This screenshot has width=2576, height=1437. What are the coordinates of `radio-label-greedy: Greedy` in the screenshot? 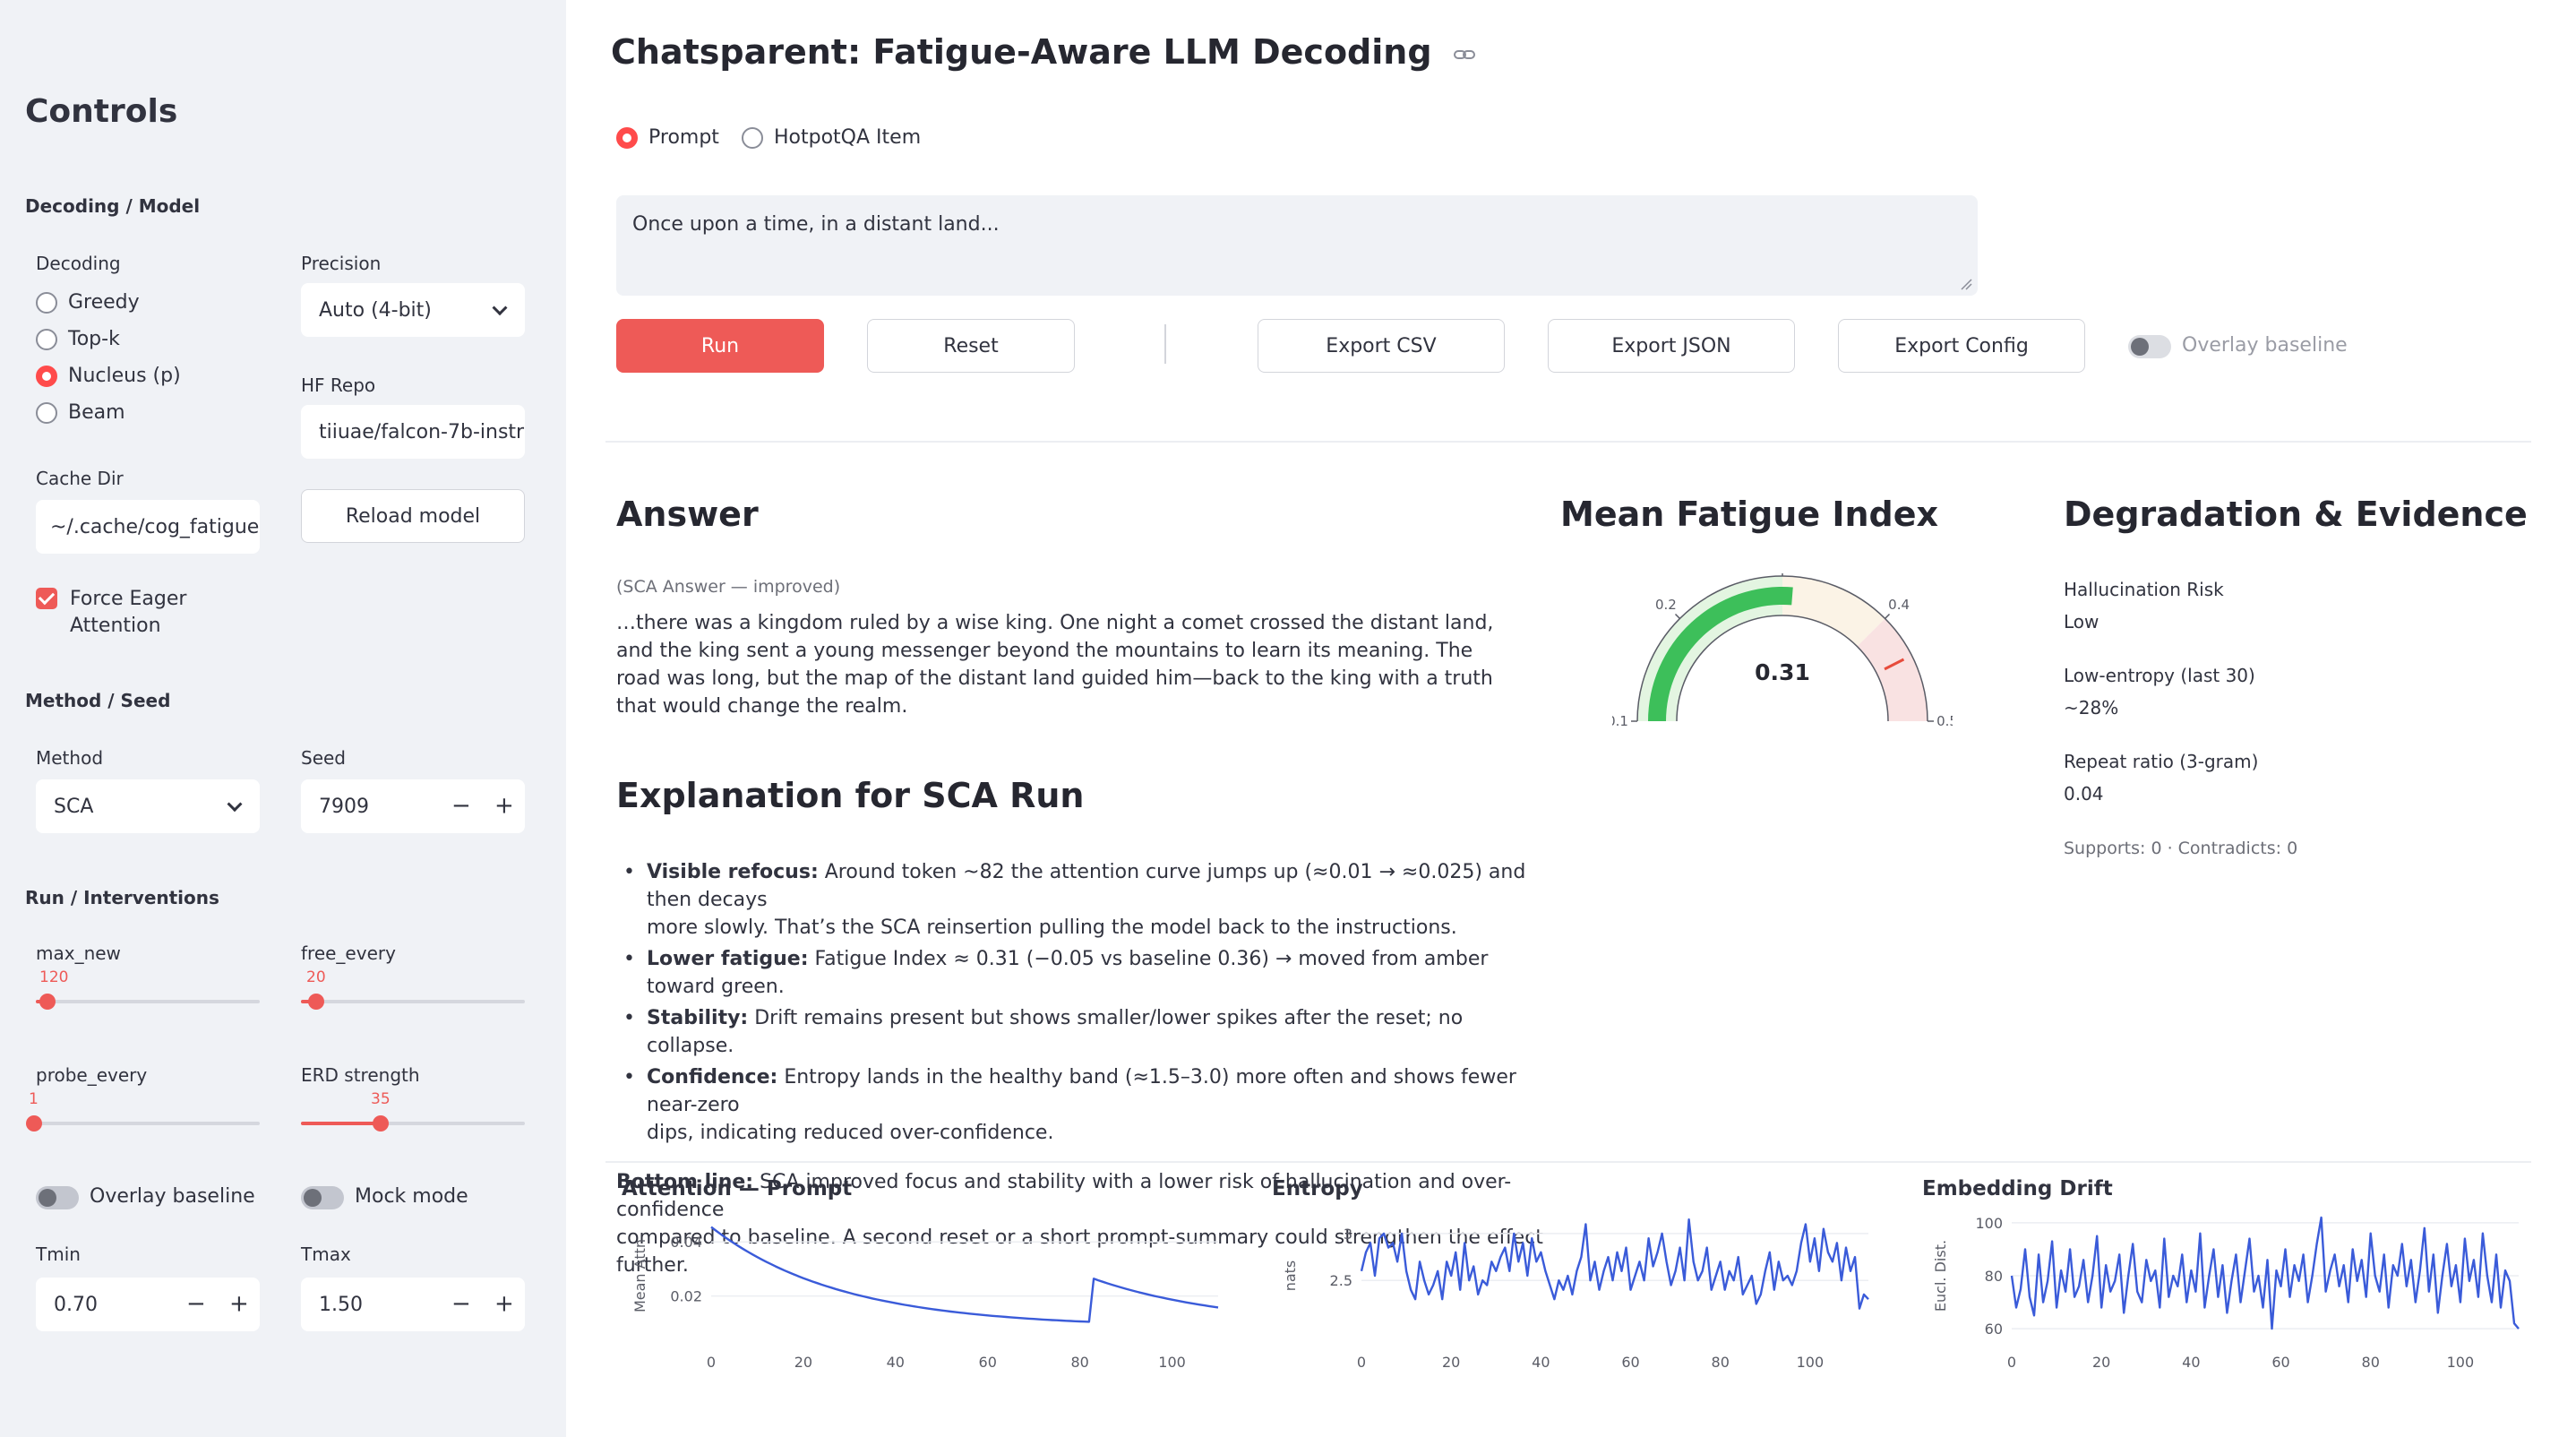 It's located at (104, 303).